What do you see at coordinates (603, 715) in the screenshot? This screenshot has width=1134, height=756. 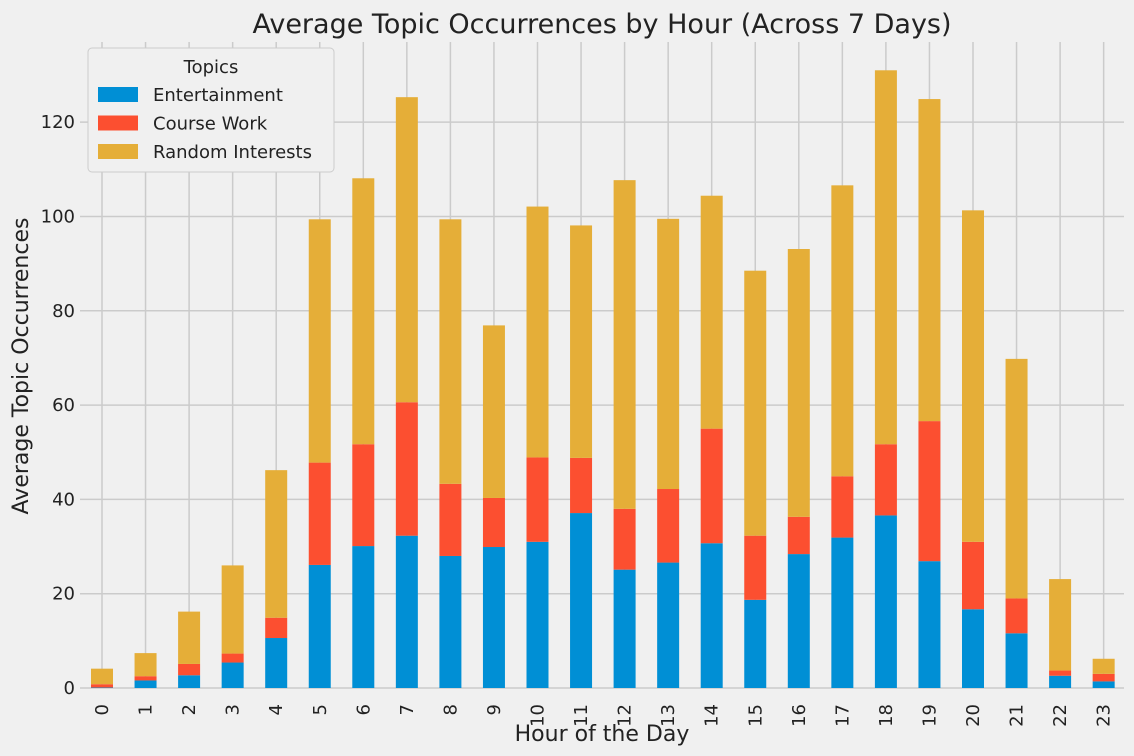 I see `x-ticks: 0 1 2 3 4 5 6 7 8 9 10 11 12 13 14 15 16 17 18 19 20 21 22 23` at bounding box center [603, 715].